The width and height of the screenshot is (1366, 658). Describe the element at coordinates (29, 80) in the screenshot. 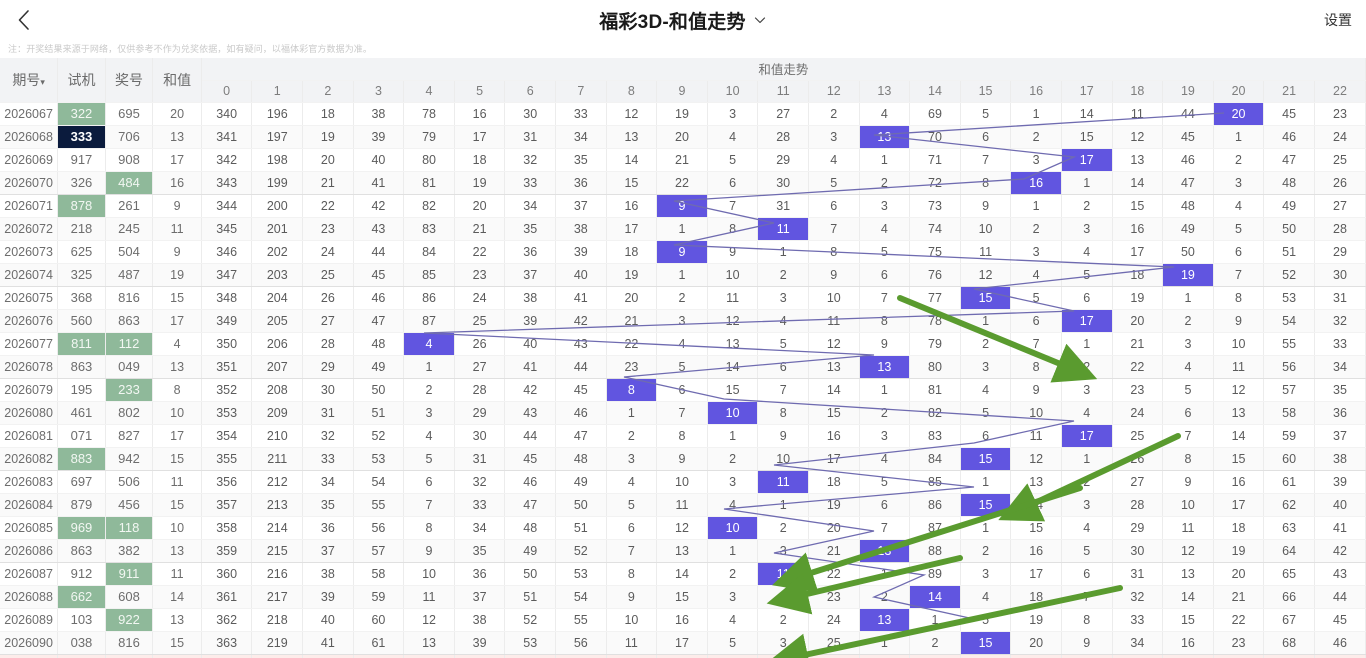

I see `header-issue: 期号▾` at that location.